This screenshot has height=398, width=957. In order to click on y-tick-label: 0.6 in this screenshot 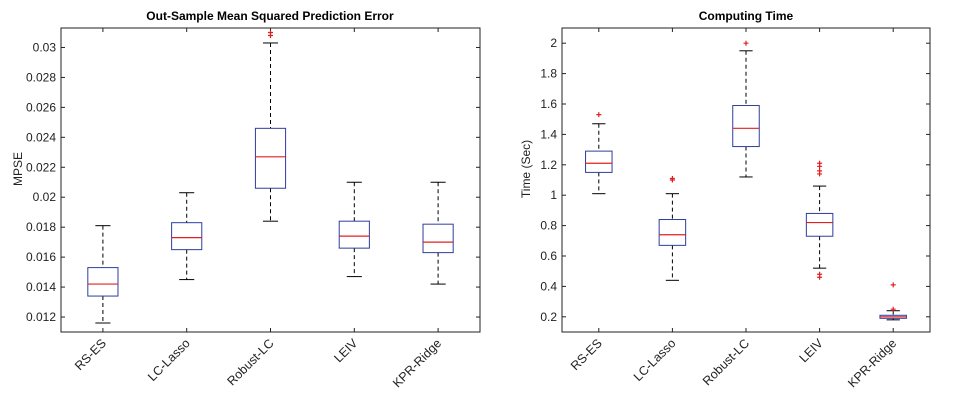, I will do `click(548, 256)`.